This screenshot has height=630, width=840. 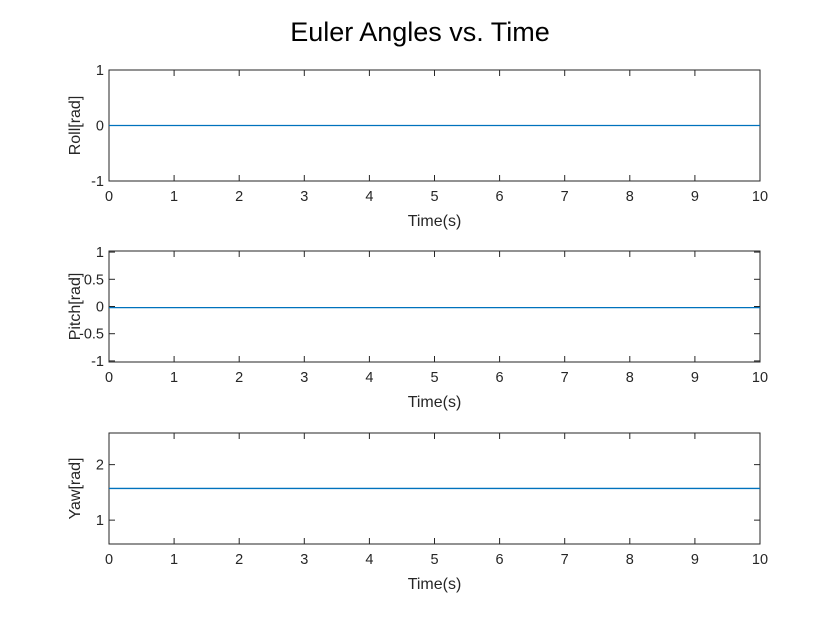 I want to click on y-tick-label: -0.5, so click(x=91, y=335).